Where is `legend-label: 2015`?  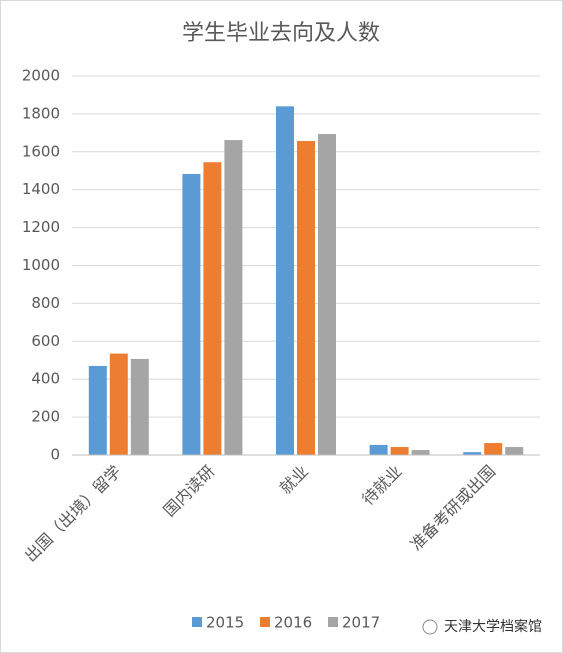 legend-label: 2015 is located at coordinates (225, 623).